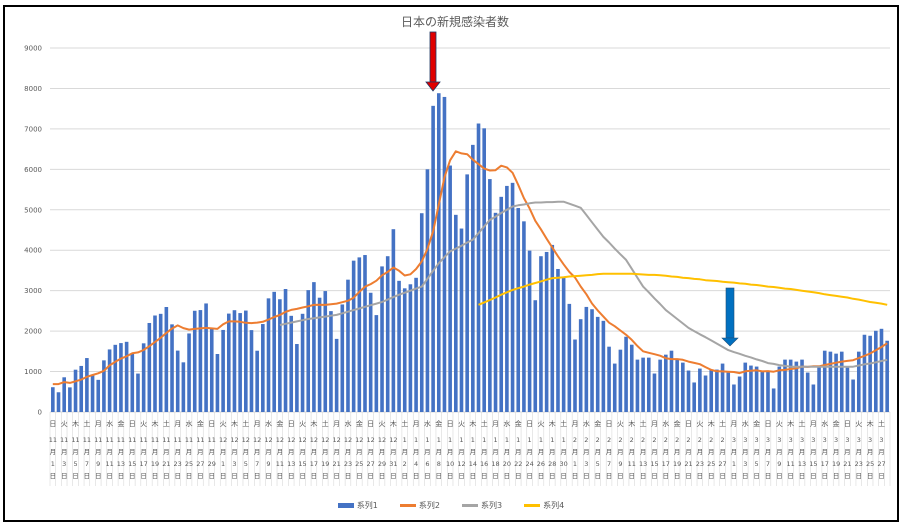 Image resolution: width=902 pixels, height=524 pixels. I want to click on legend-item-series4: 系列4, so click(544, 505).